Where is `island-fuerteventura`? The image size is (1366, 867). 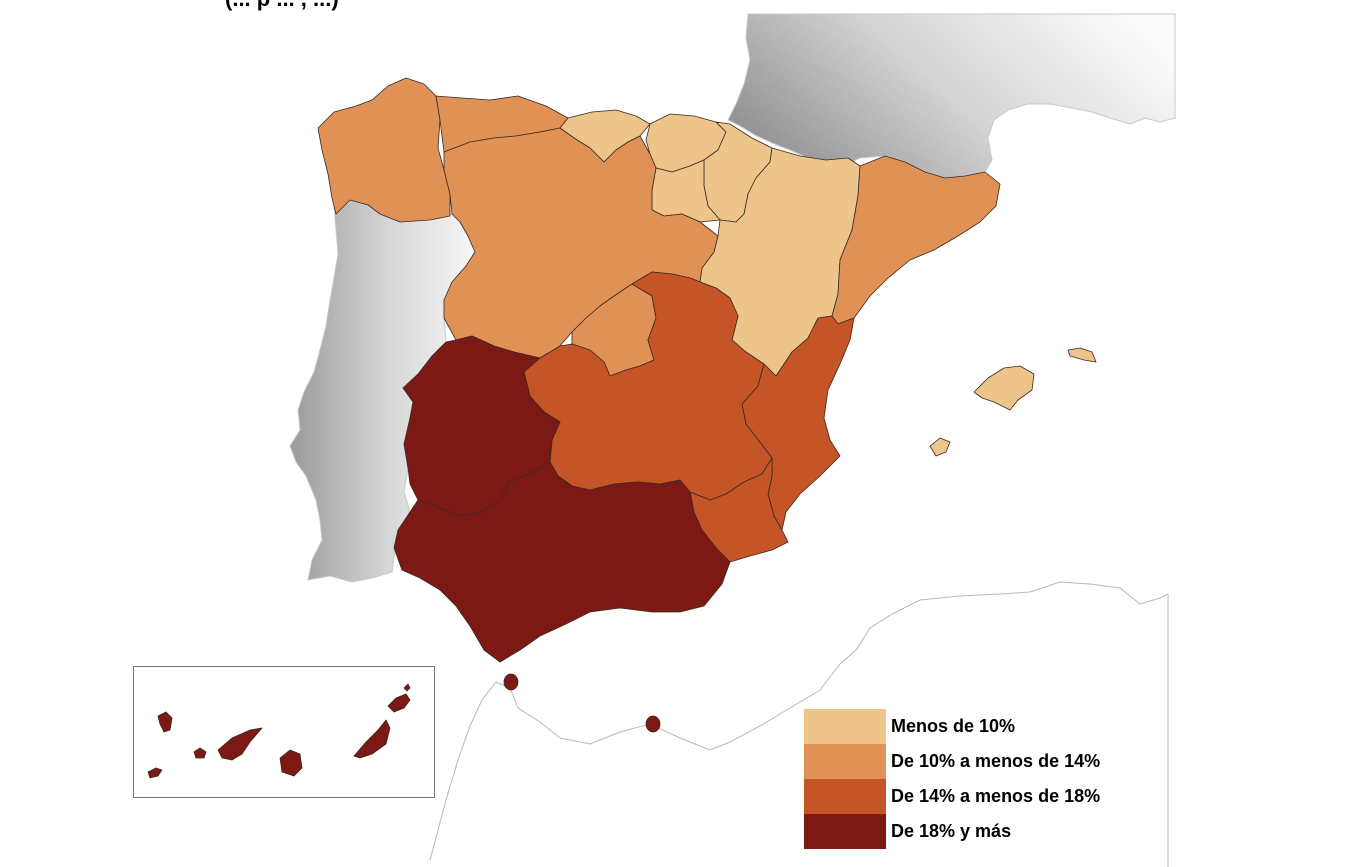
island-fuerteventura is located at coordinates (372, 739).